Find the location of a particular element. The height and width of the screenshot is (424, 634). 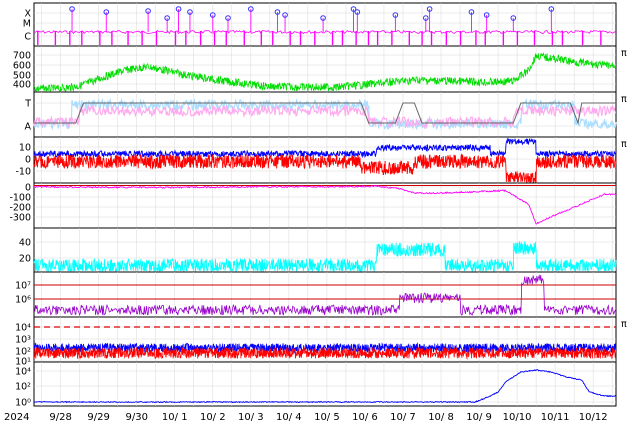

y-tick-label: 20 is located at coordinates (25, 259).